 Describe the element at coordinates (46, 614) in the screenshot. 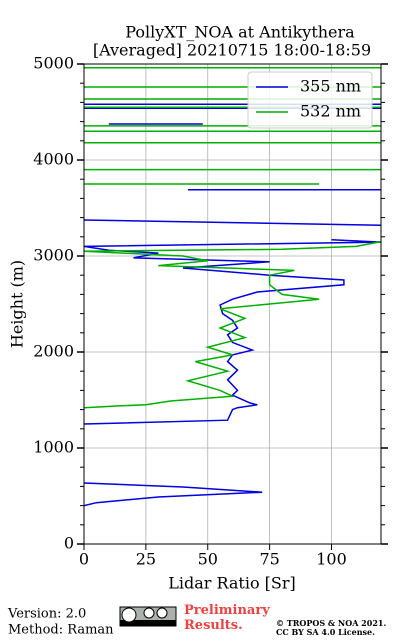

I see `version: Version: 2.0` at that location.